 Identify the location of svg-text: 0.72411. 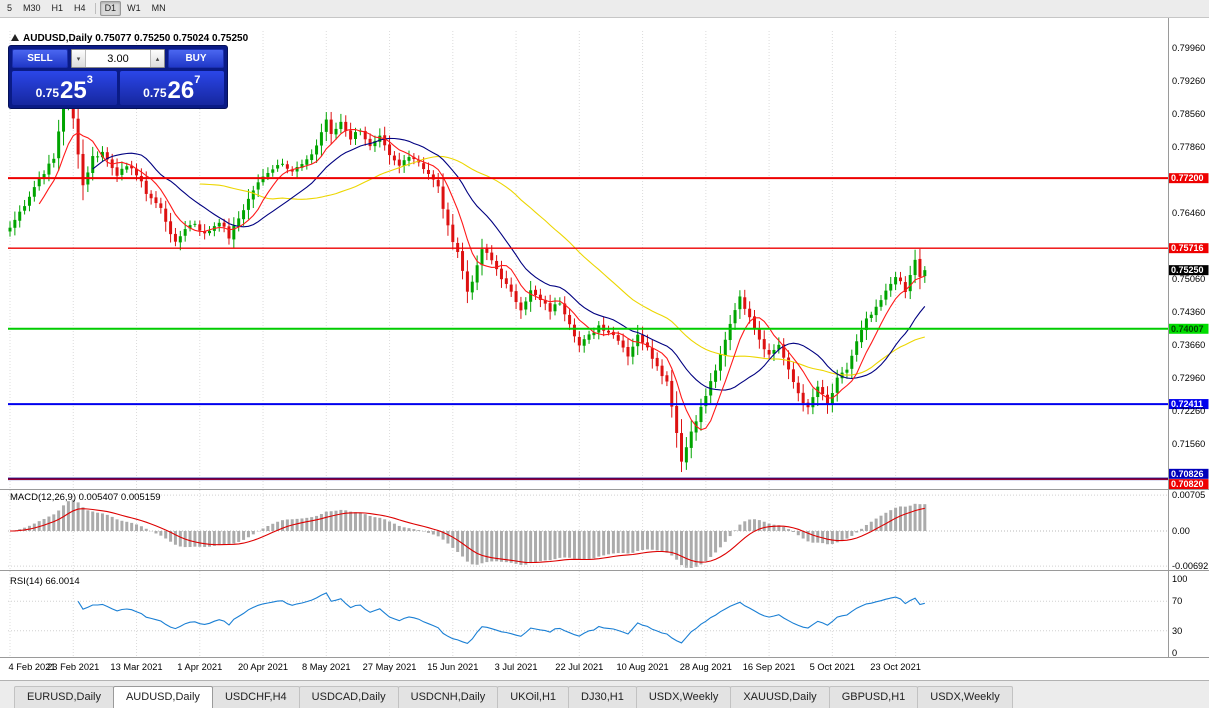
(1187, 404).